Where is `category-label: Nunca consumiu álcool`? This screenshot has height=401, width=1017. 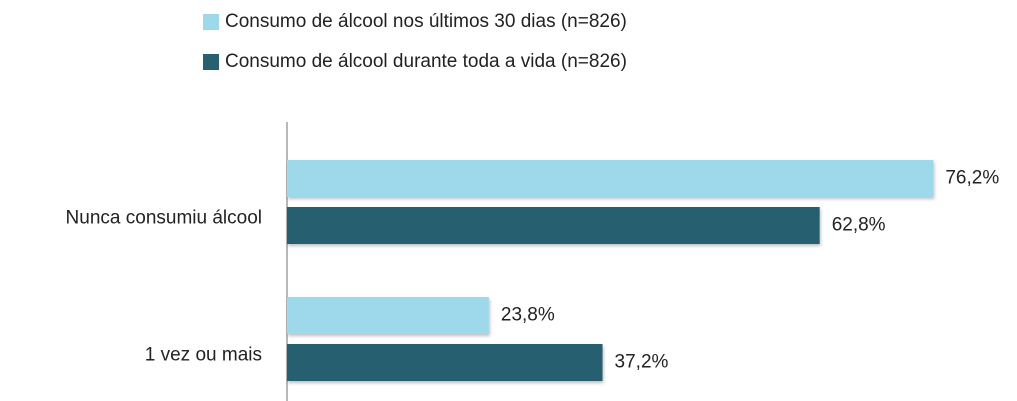 category-label: Nunca consumiu álcool is located at coordinates (164, 218).